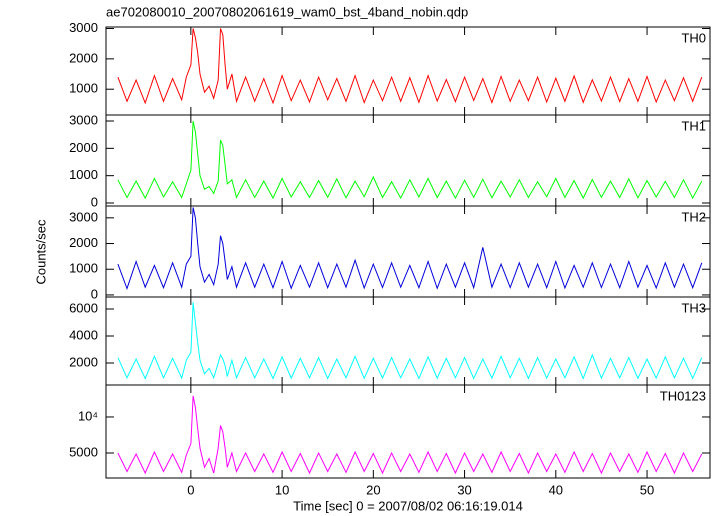  Describe the element at coordinates (373, 489) in the screenshot. I see `x-tick-label: 20` at that location.